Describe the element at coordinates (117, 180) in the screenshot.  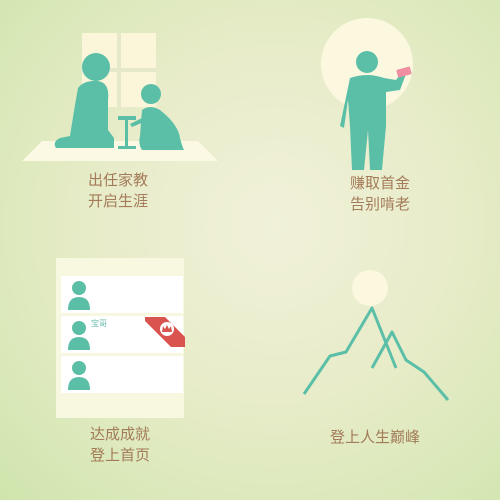
I see `caption-line: 出任家教` at that location.